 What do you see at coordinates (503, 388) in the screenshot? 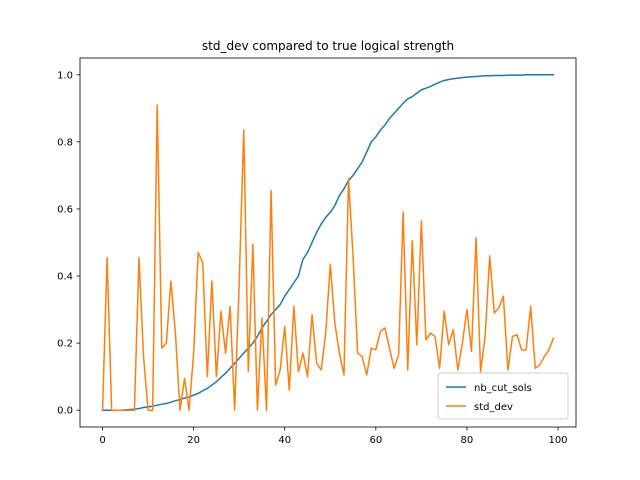
I see `legend-label-nb-cut-sols: nb_cut_sols` at bounding box center [503, 388].